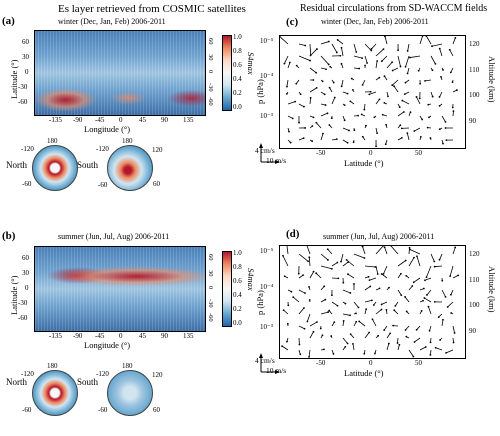 The height and width of the screenshot is (436, 500). What do you see at coordinates (23, 87) in the screenshot?
I see `ytick: -30` at bounding box center [23, 87].